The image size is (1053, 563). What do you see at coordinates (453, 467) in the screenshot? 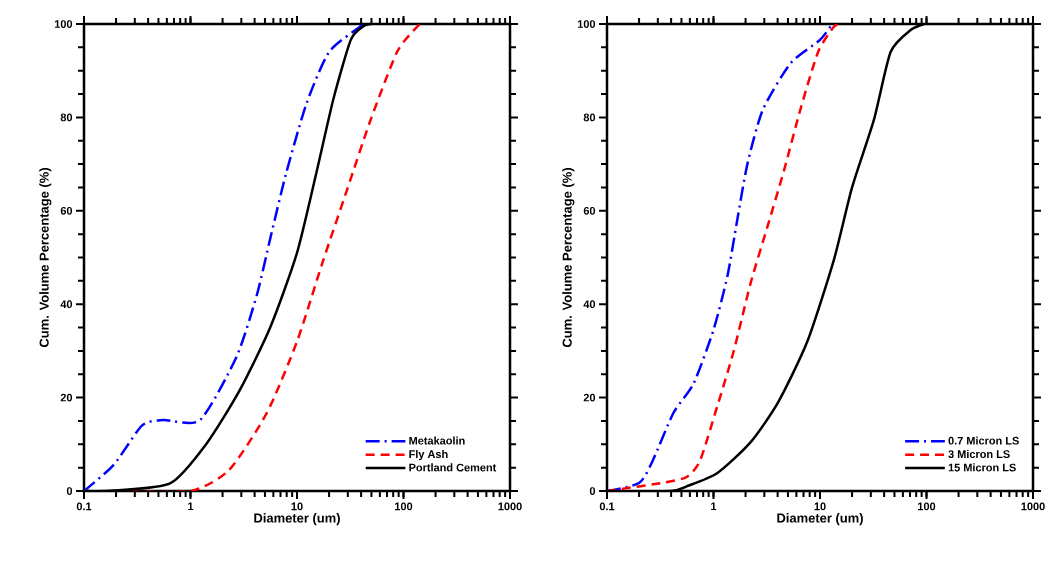
I see `legend-label: Portland Cement` at bounding box center [453, 467].